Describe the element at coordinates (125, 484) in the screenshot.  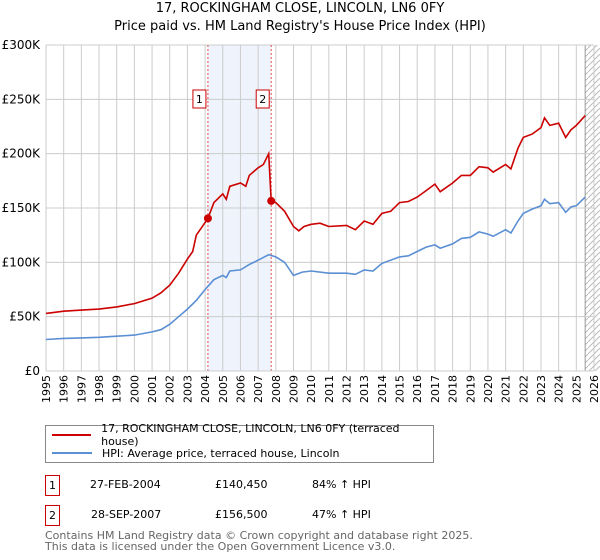
I see `transaction-date: 27-FEB-2004` at that location.